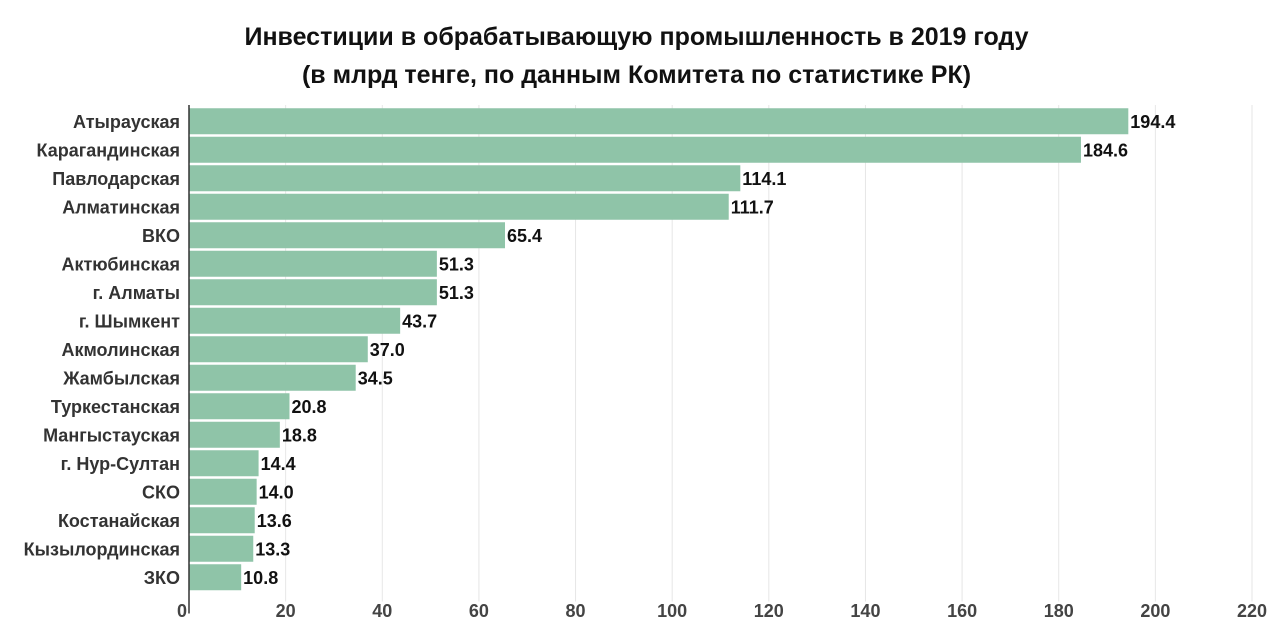 The image size is (1273, 637). What do you see at coordinates (120, 350) in the screenshot?
I see `category-label: Акмолинская` at bounding box center [120, 350].